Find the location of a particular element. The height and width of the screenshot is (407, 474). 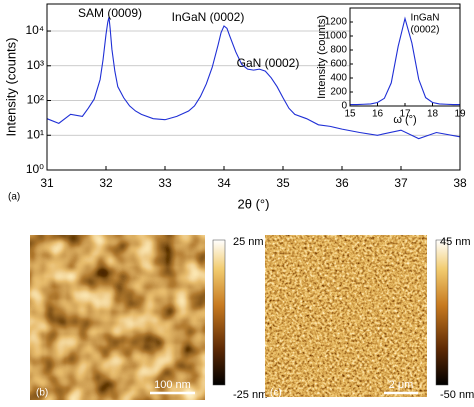

y-tick-label: 200 is located at coordinates (338, 92).